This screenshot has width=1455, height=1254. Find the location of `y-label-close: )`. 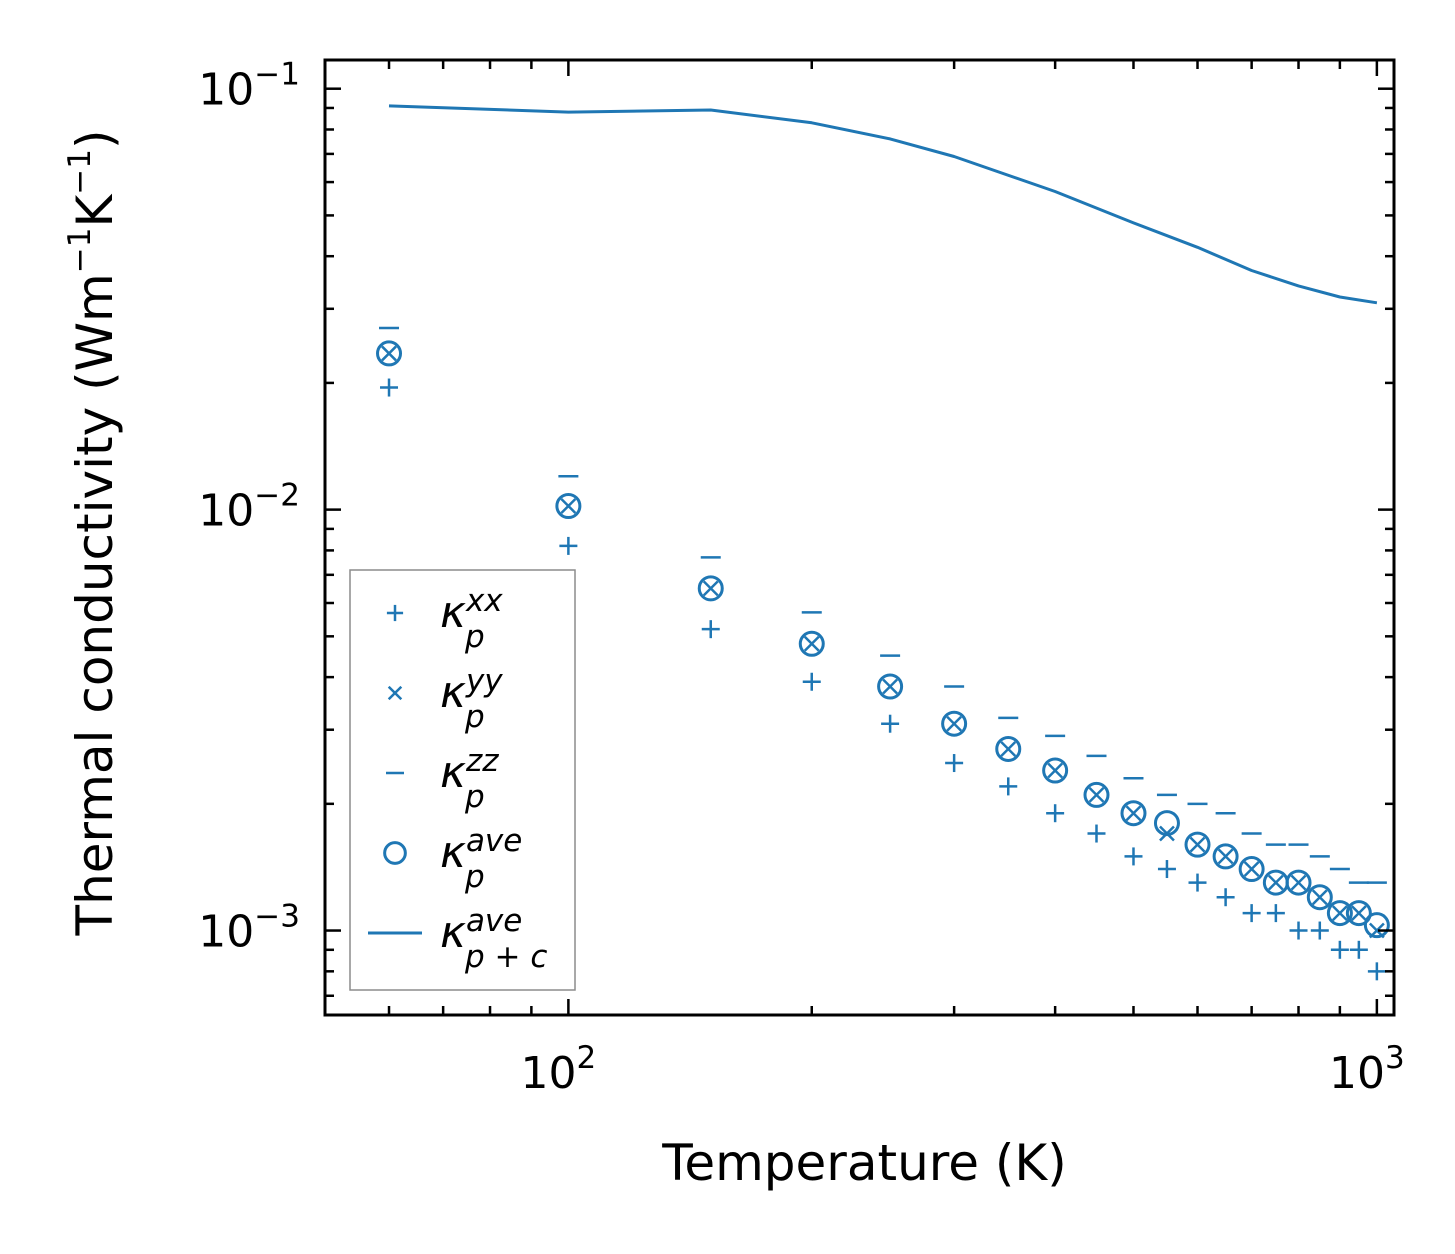

y-label-close: ) is located at coordinates (95, 140).